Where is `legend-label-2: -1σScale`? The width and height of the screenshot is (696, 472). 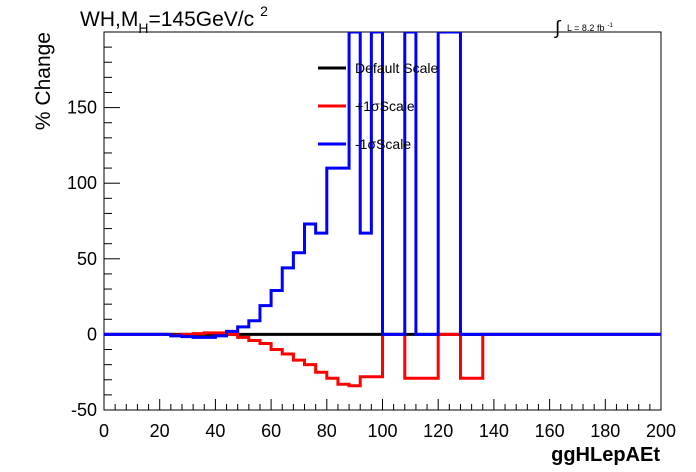 legend-label-2: -1σScale is located at coordinates (383, 144).